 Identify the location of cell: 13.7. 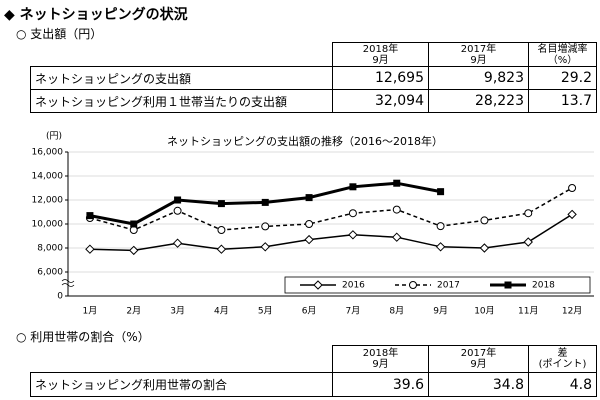
(562, 101).